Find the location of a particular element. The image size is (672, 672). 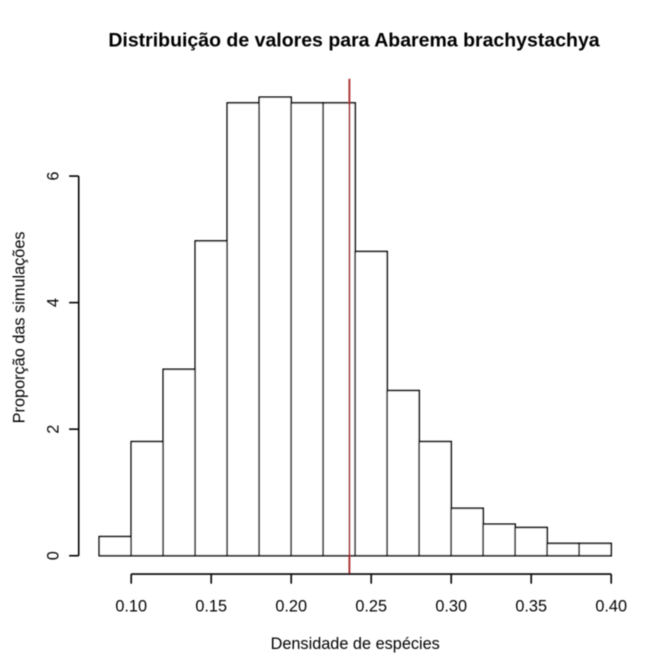

svg-text: 0.40 is located at coordinates (611, 606).